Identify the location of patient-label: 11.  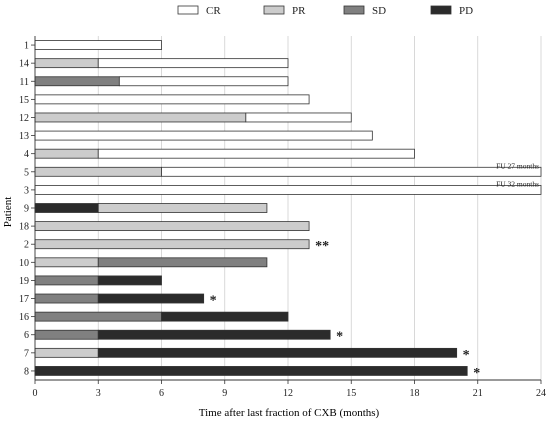
(24, 82).